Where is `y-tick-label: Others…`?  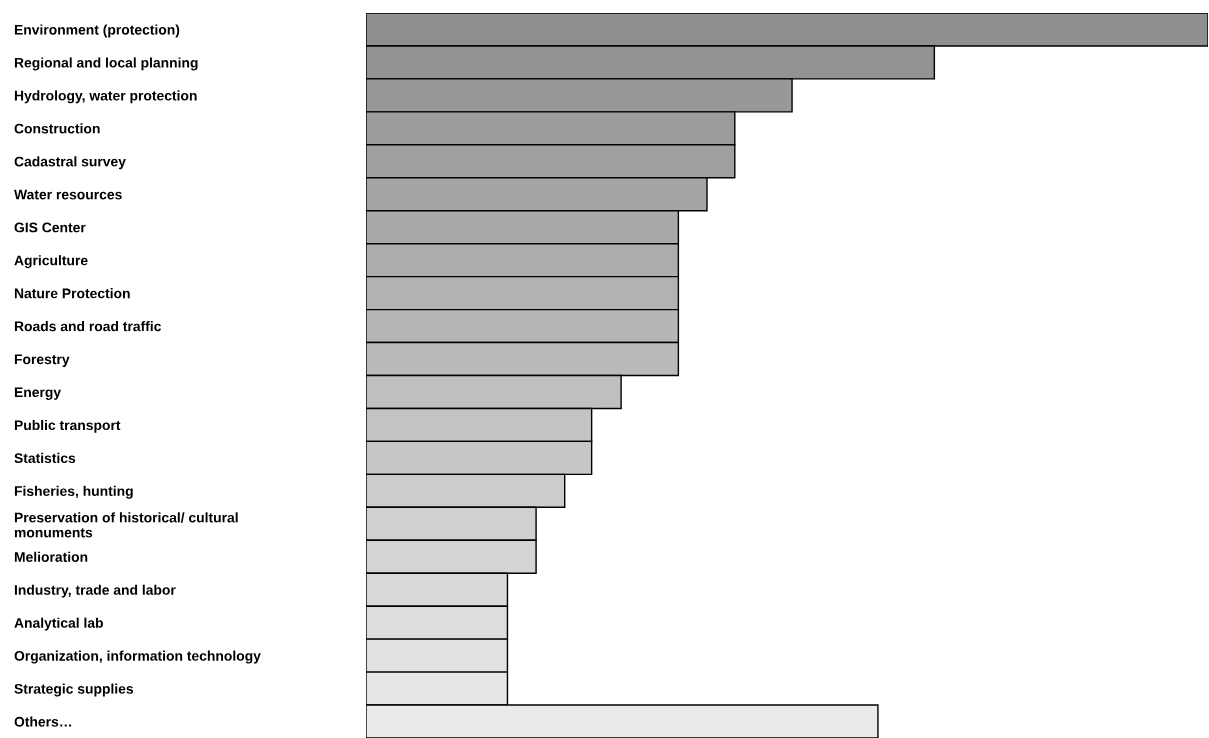
y-tick-label: Others… is located at coordinates (43, 721).